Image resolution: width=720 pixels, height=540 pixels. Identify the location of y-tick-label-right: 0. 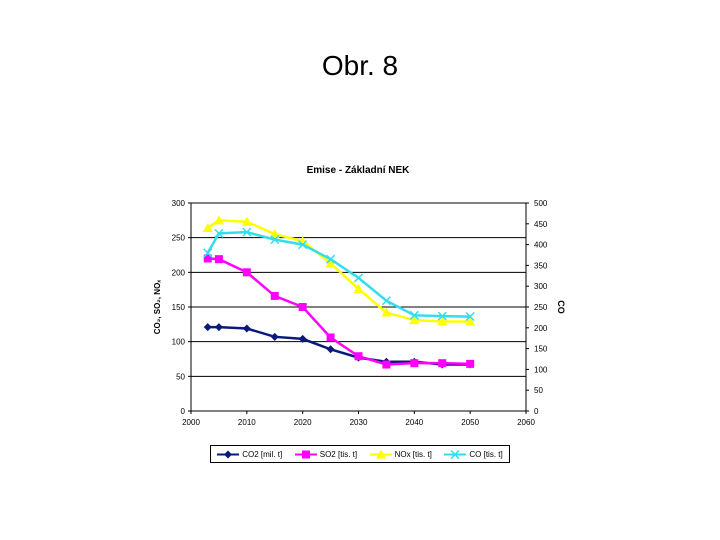
(536, 411).